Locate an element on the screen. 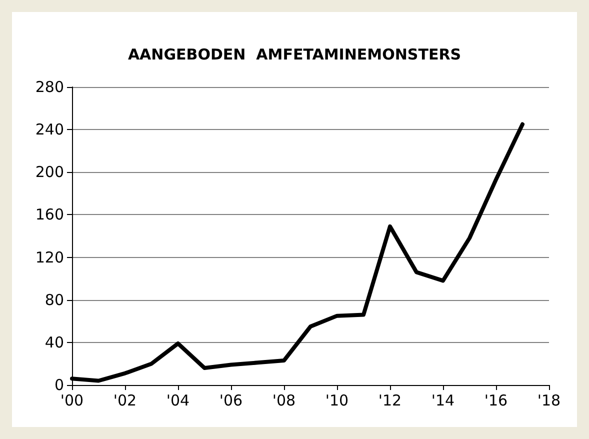 The image size is (589, 439). x-tick-label: '16 is located at coordinates (496, 401).